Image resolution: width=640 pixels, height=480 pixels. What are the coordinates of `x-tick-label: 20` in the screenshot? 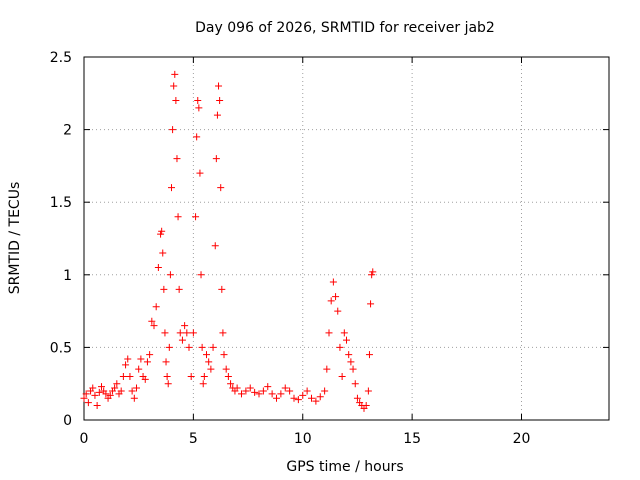 It's located at (522, 439).